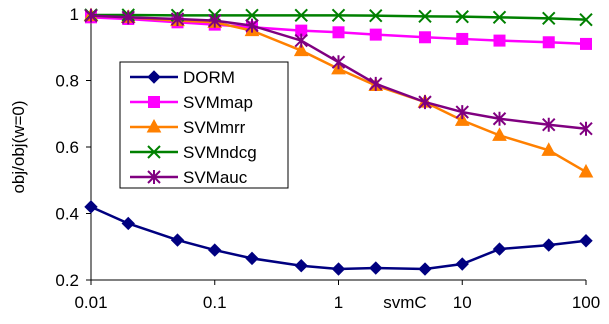 The height and width of the screenshot is (324, 609). I want to click on x-axis-title: svmC, so click(404, 302).